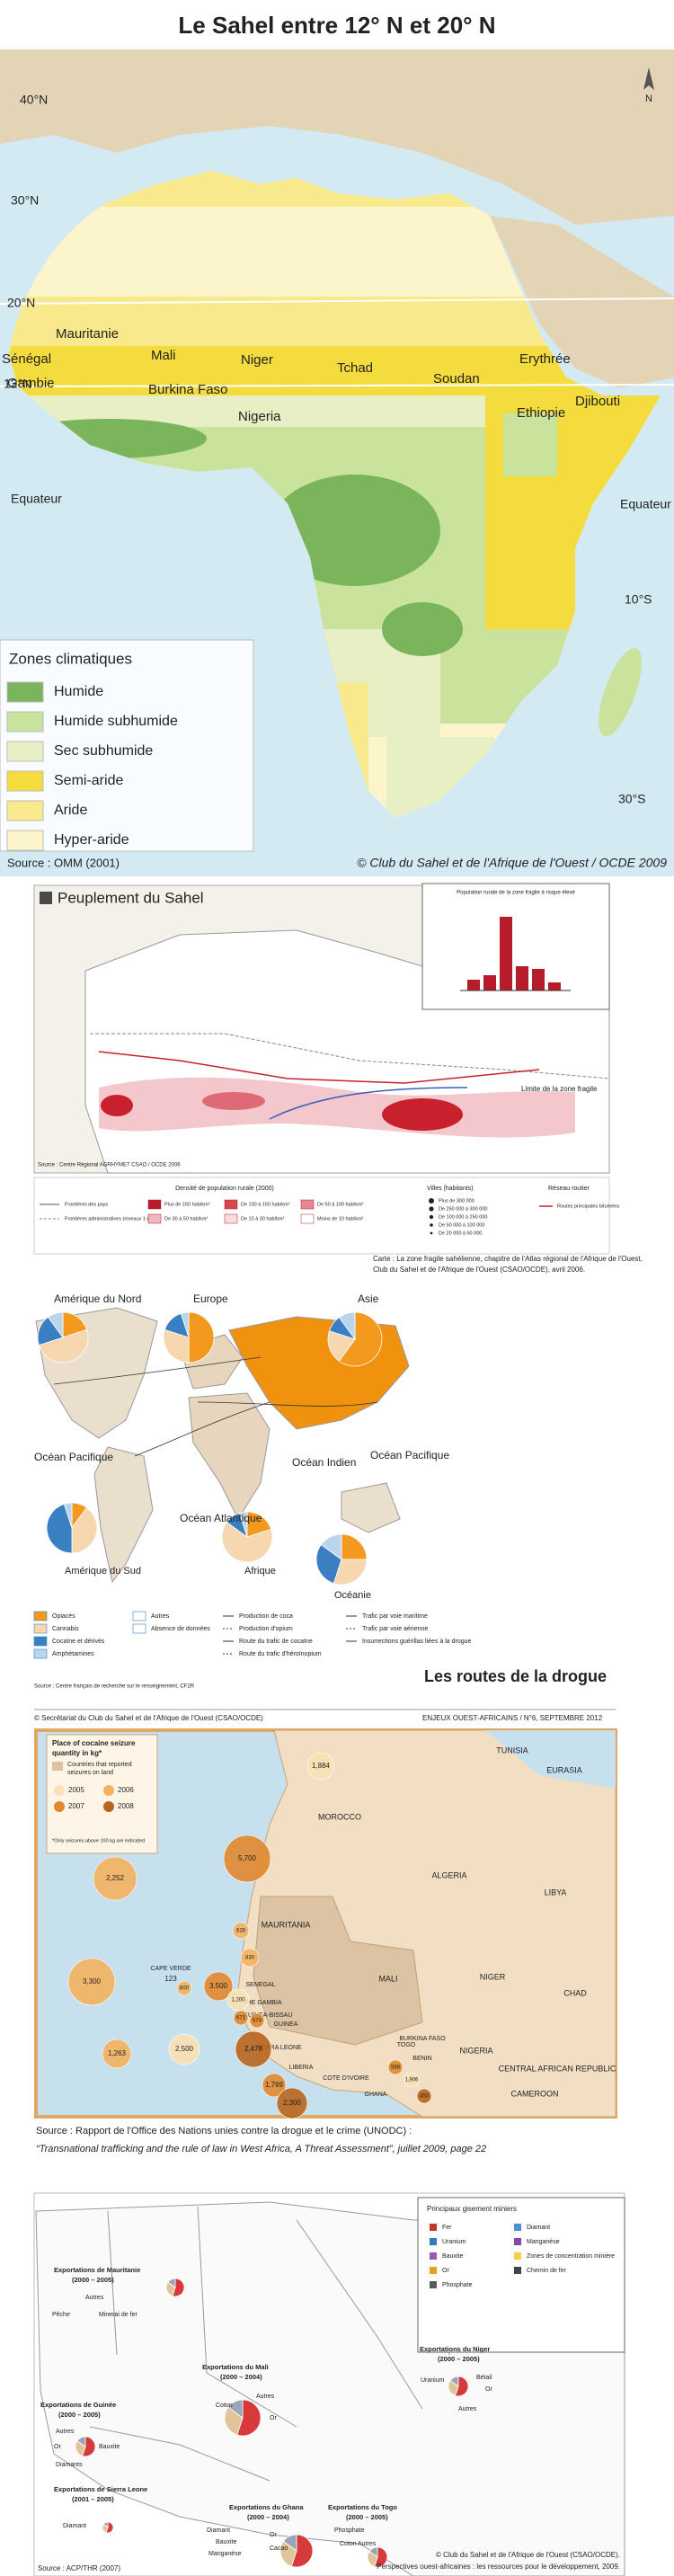  What do you see at coordinates (87, 334) in the screenshot?
I see `country-label: Mauritanie` at bounding box center [87, 334].